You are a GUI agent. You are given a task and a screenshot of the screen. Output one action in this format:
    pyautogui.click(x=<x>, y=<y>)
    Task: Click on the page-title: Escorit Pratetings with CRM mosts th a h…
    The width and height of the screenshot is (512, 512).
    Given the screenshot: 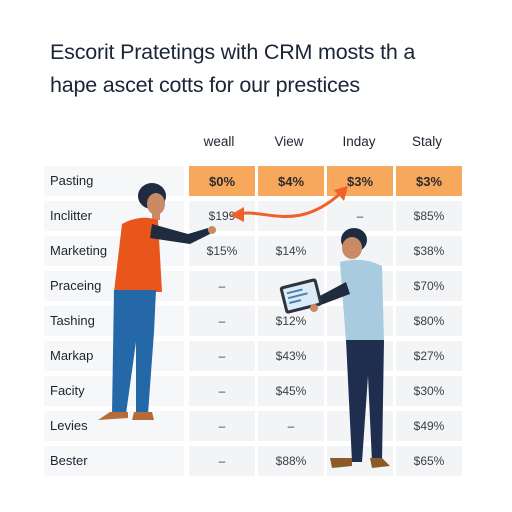 What is the action you would take?
    pyautogui.click(x=270, y=69)
    